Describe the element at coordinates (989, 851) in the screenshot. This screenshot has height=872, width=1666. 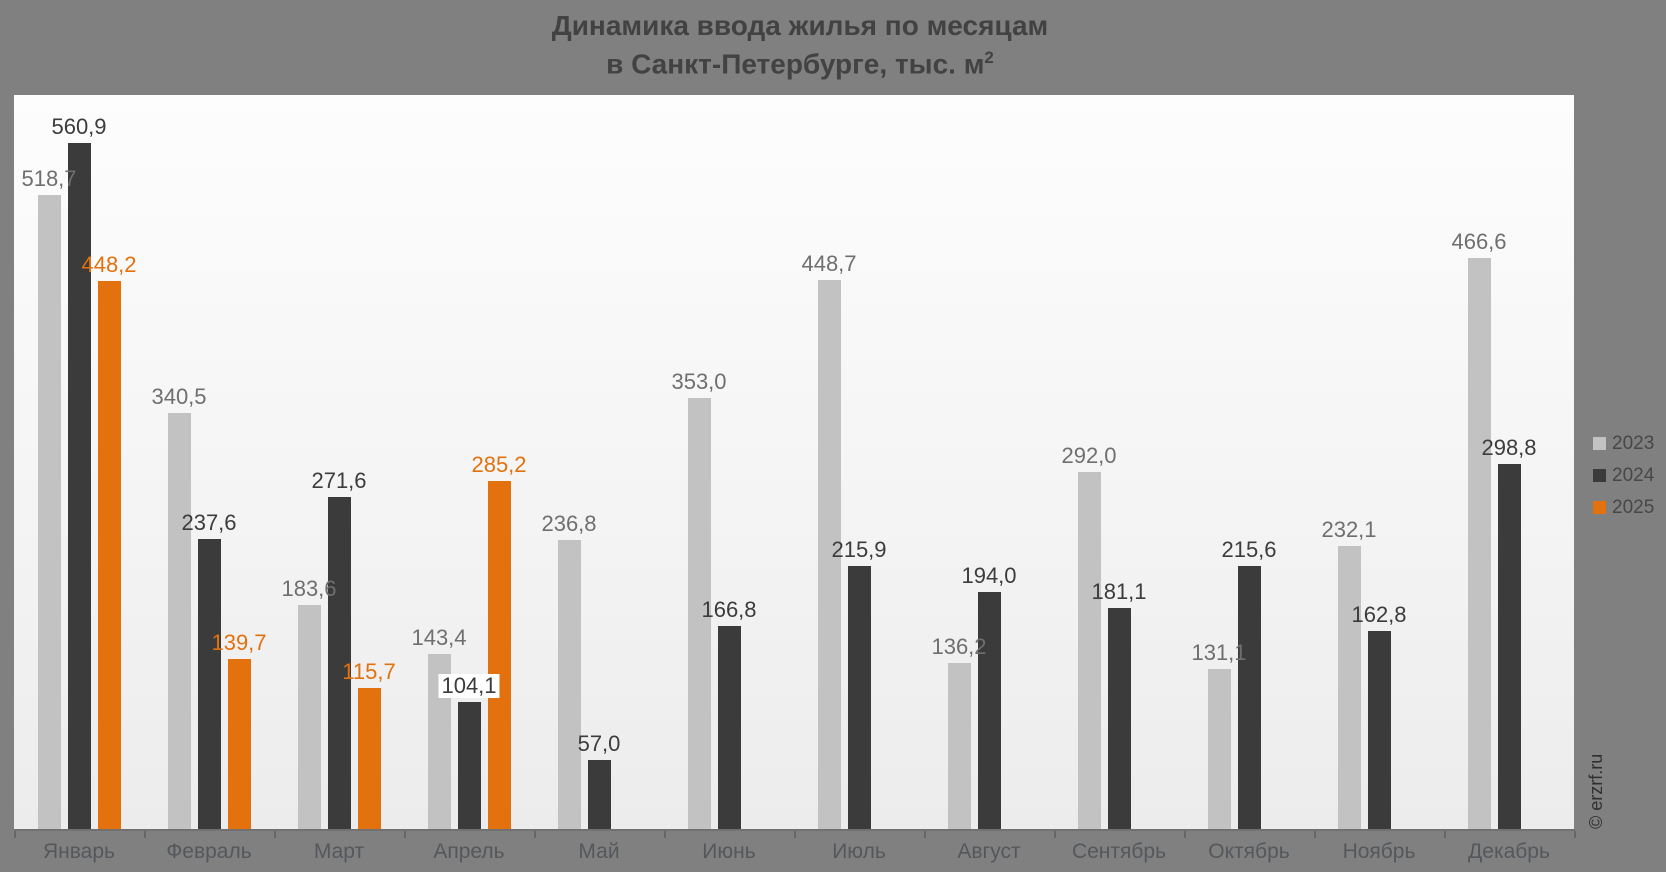
I see `x-label-Август: Август` at that location.